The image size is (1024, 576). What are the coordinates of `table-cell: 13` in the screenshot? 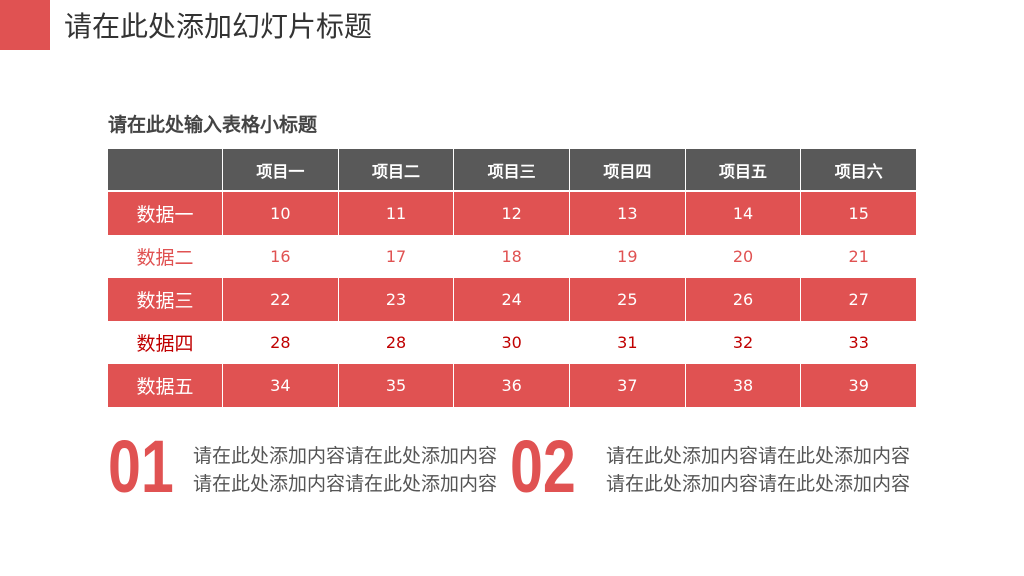 It's located at (627, 213).